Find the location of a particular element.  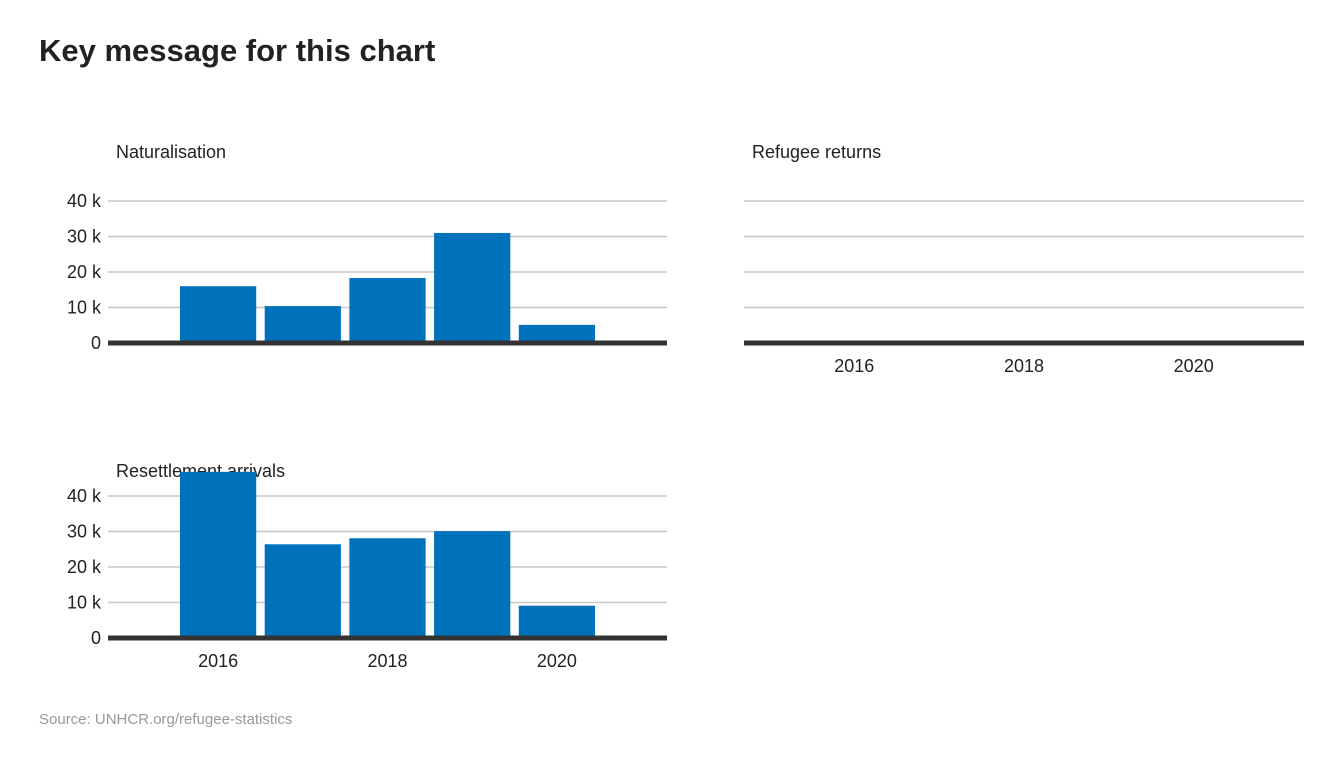

panel-title: Refugee returns is located at coordinates (816, 152).